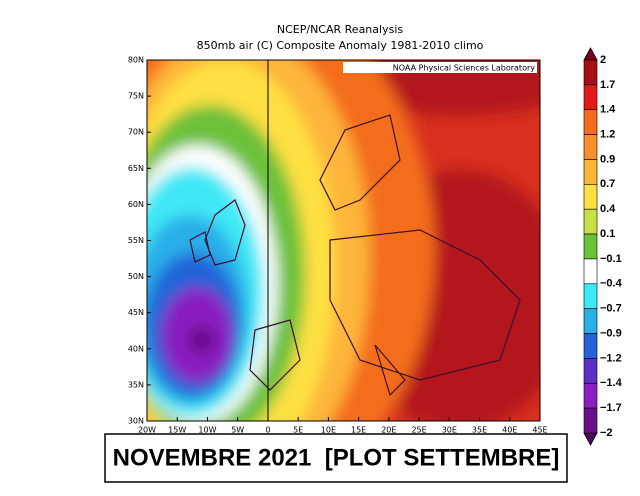 This screenshot has height=496, width=640. I want to click on colorbar-label: 2, so click(603, 60).